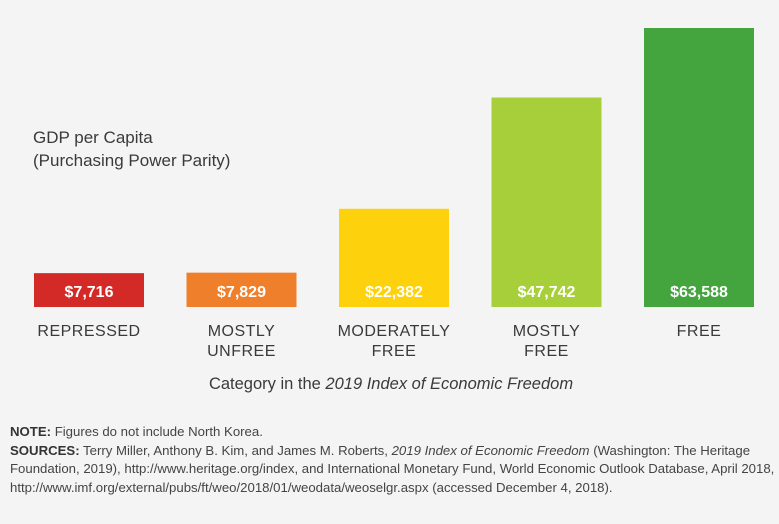  I want to click on note-text: Figures do not include North Korea., so click(157, 431).